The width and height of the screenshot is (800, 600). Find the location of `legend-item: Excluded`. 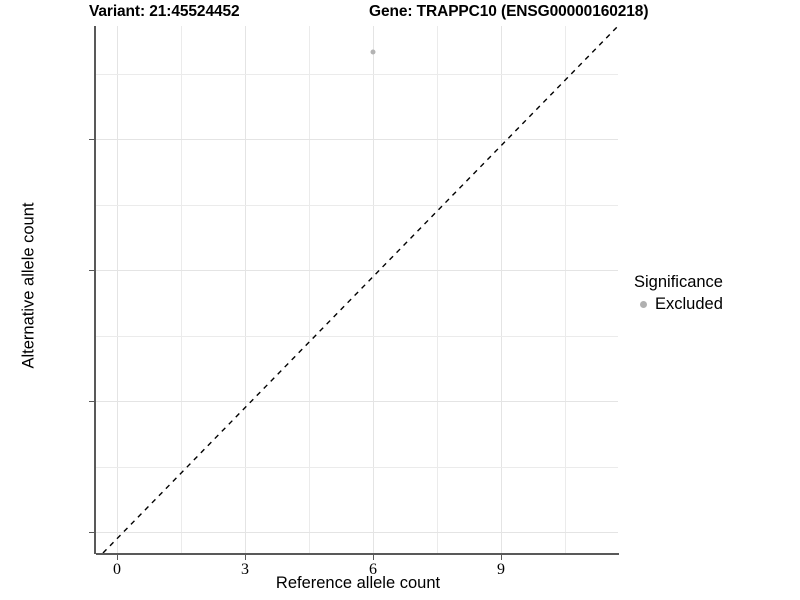

legend-item: Excluded is located at coordinates (714, 304).